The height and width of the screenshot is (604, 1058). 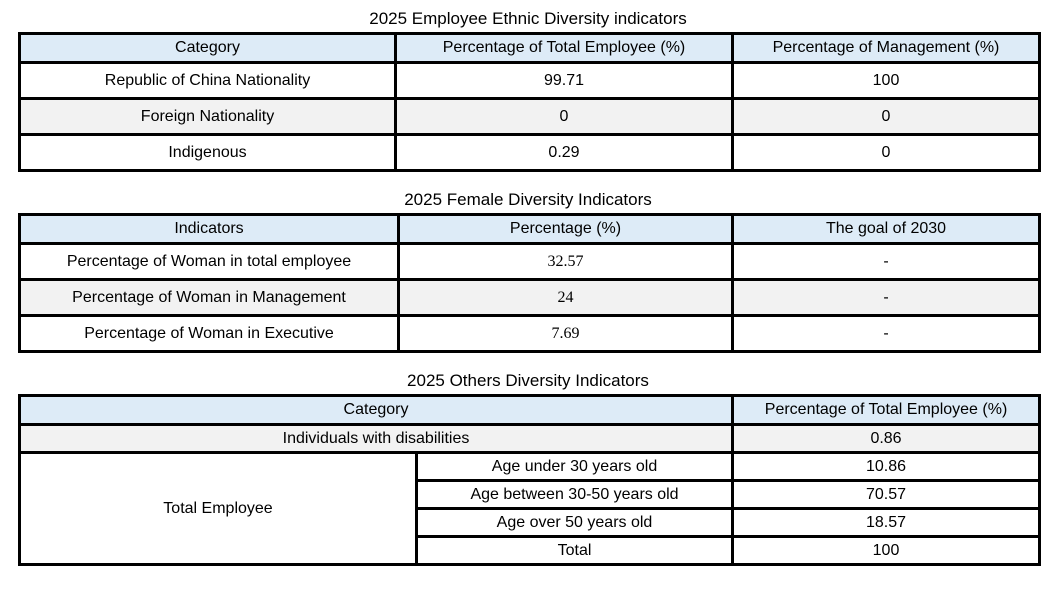 I want to click on others-header-category: Category, so click(x=376, y=410).